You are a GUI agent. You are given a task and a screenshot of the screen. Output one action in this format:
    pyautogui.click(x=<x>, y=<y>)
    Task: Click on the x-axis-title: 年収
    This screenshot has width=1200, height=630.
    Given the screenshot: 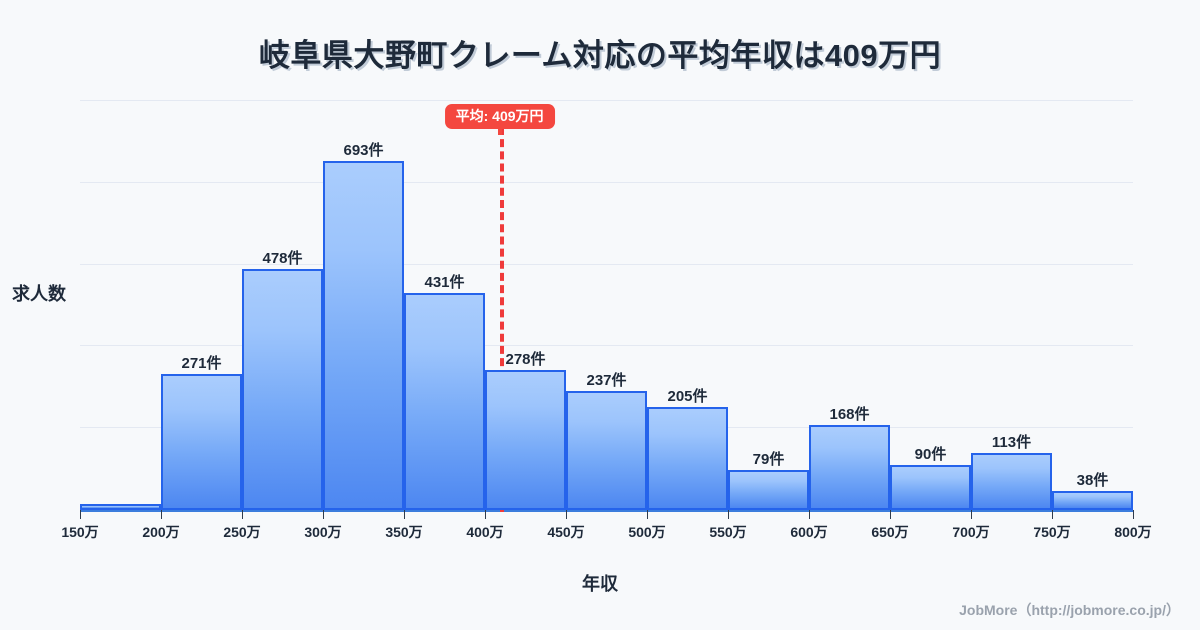 What is the action you would take?
    pyautogui.click(x=600, y=584)
    